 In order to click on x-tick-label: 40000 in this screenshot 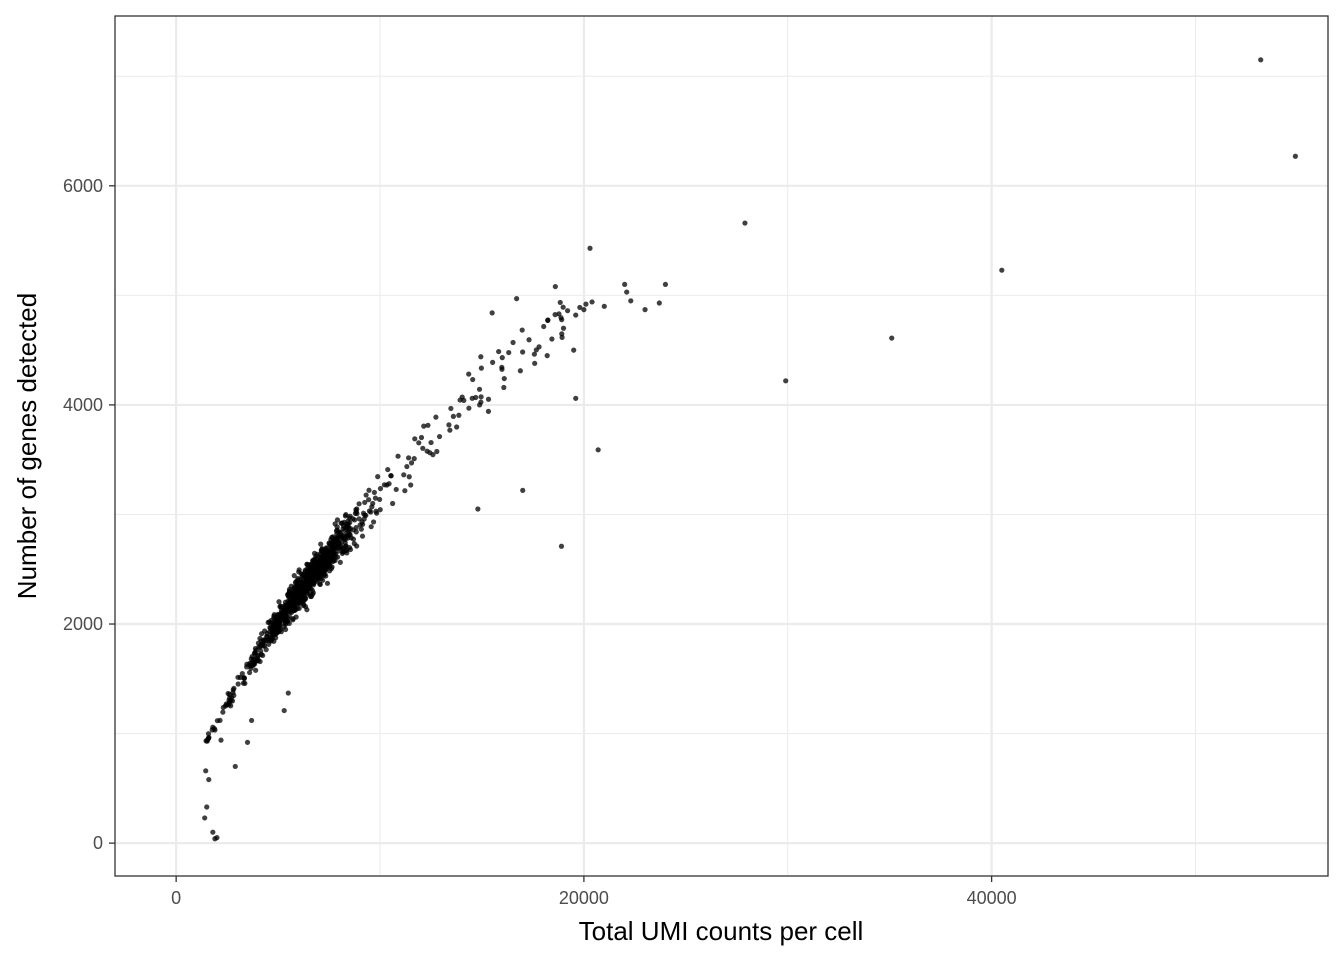, I will do `click(992, 898)`.